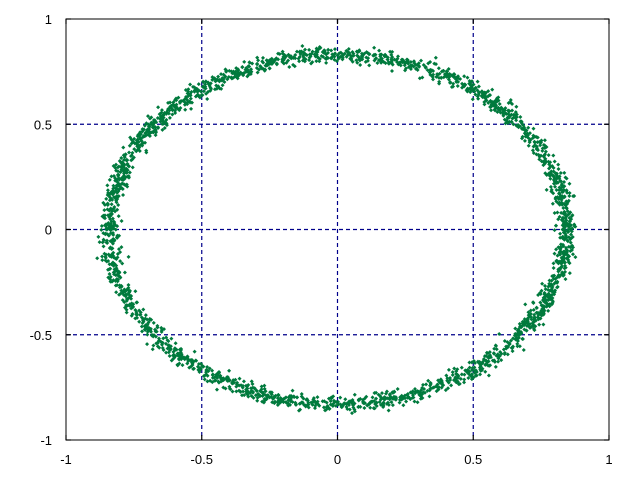 The image size is (640, 480). What do you see at coordinates (43, 124) in the screenshot?
I see `y-tick-label: 0.5` at bounding box center [43, 124].